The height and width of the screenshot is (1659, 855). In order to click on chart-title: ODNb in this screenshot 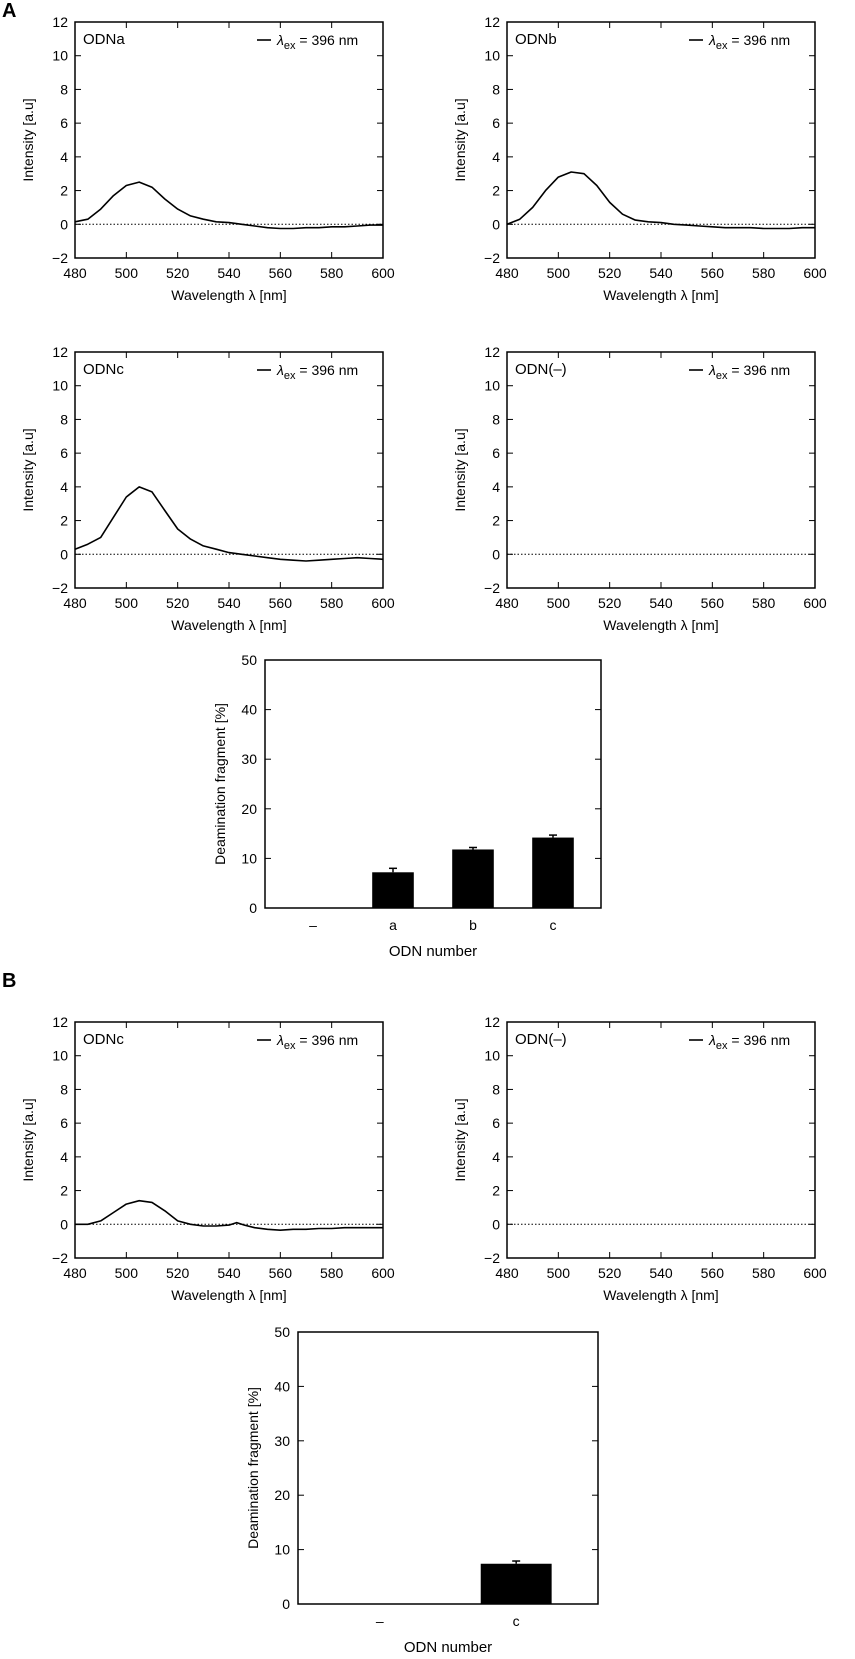, I will do `click(536, 39)`.